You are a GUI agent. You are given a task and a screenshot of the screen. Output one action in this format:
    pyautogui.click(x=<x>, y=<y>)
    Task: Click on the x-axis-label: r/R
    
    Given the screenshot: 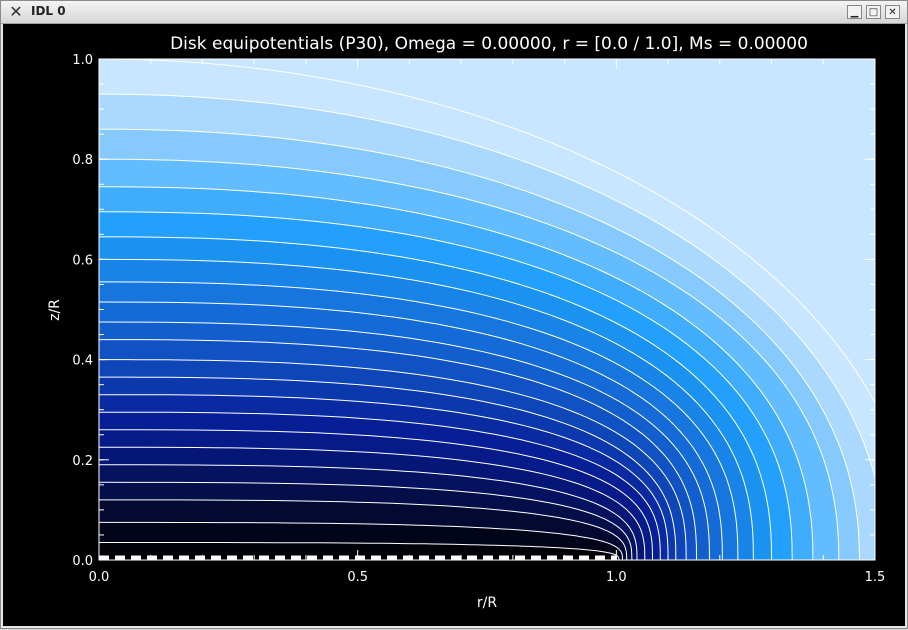 What is the action you would take?
    pyautogui.click(x=487, y=603)
    